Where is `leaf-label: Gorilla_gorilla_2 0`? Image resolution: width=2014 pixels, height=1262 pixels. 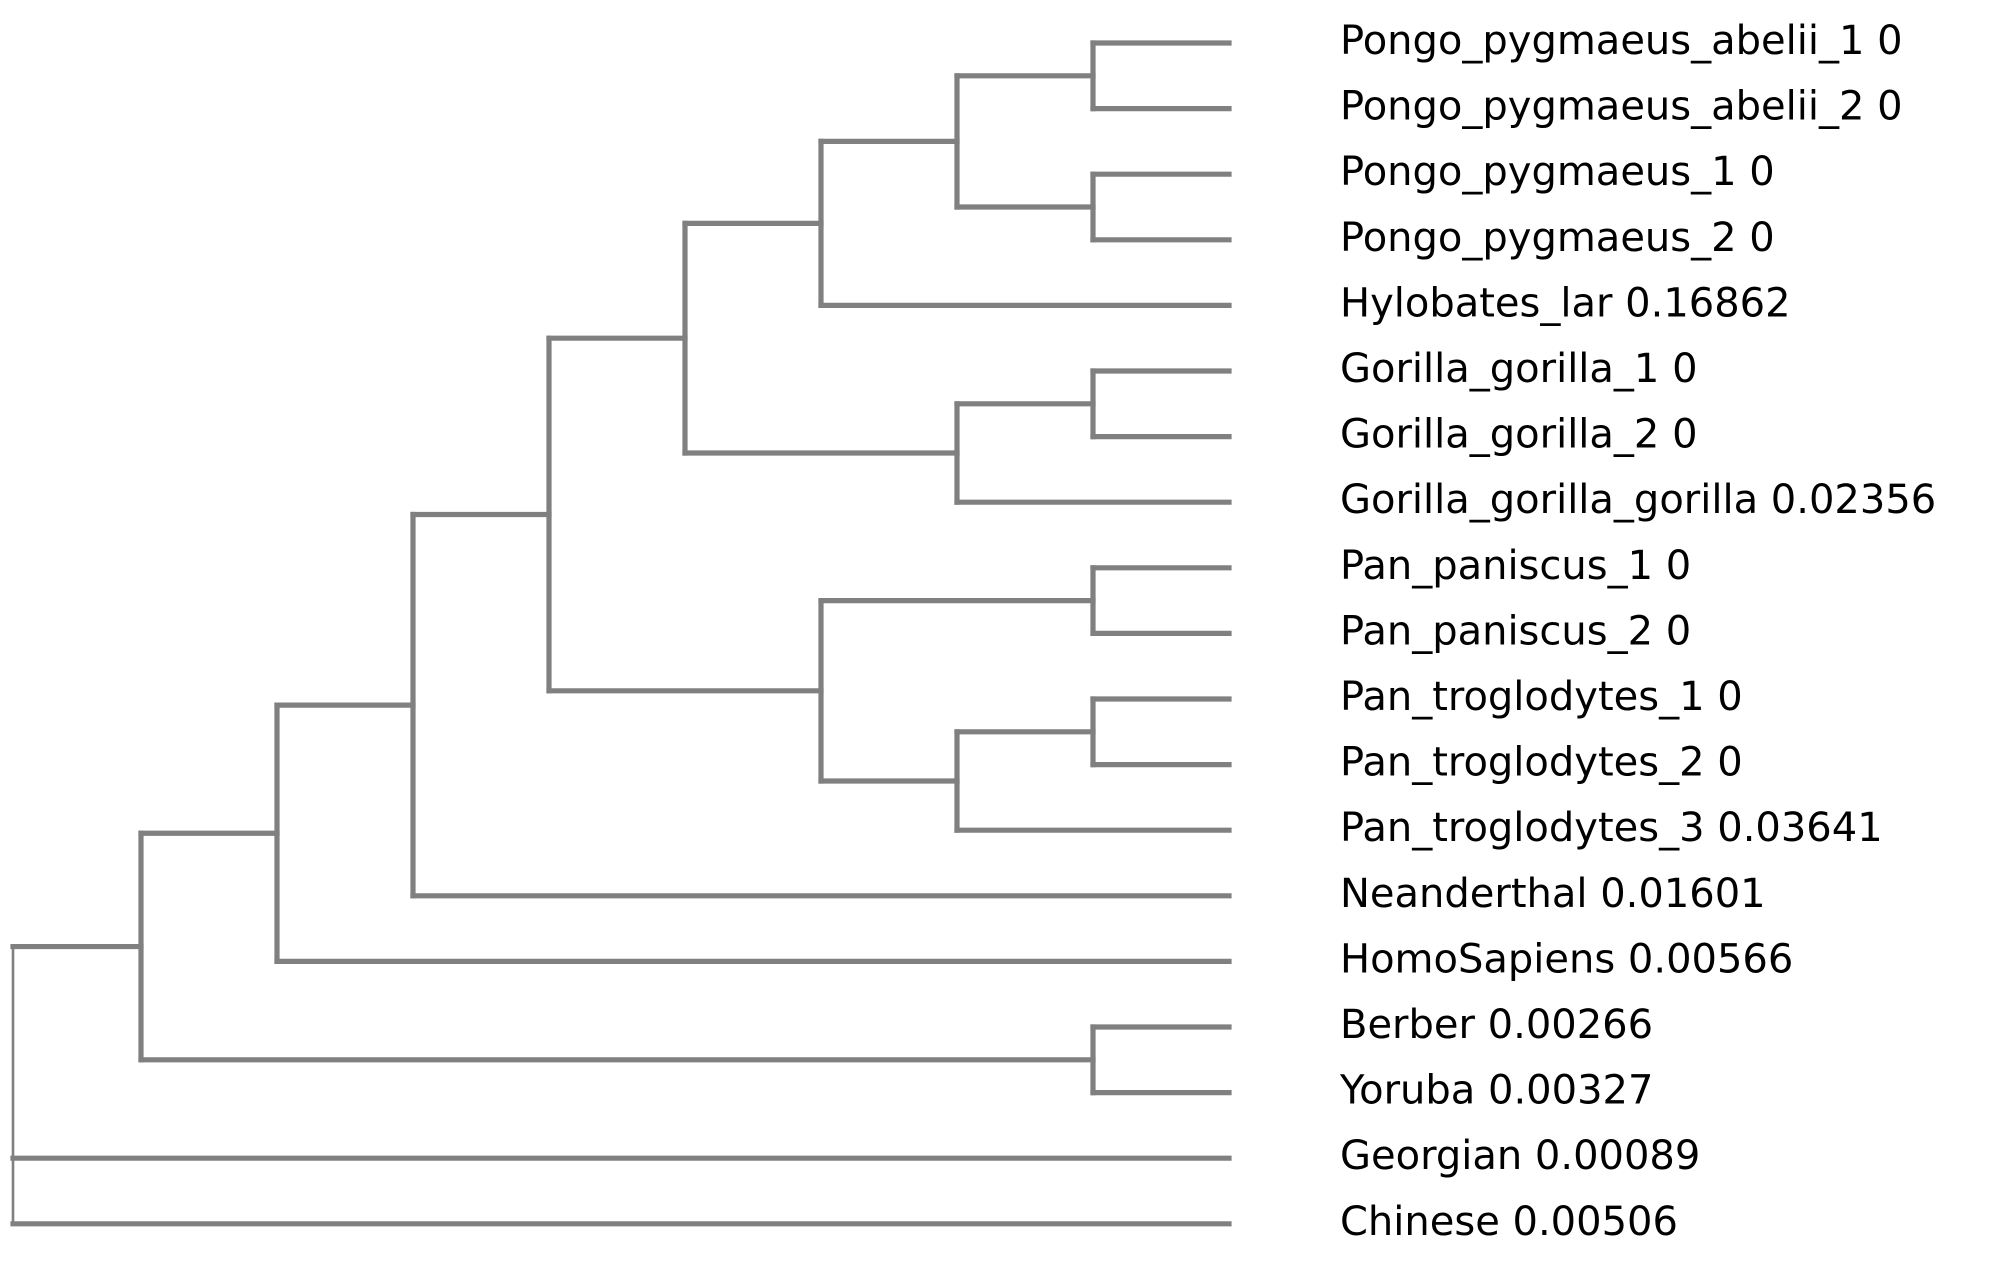 leaf-label: Gorilla_gorilla_2 0 is located at coordinates (1519, 435).